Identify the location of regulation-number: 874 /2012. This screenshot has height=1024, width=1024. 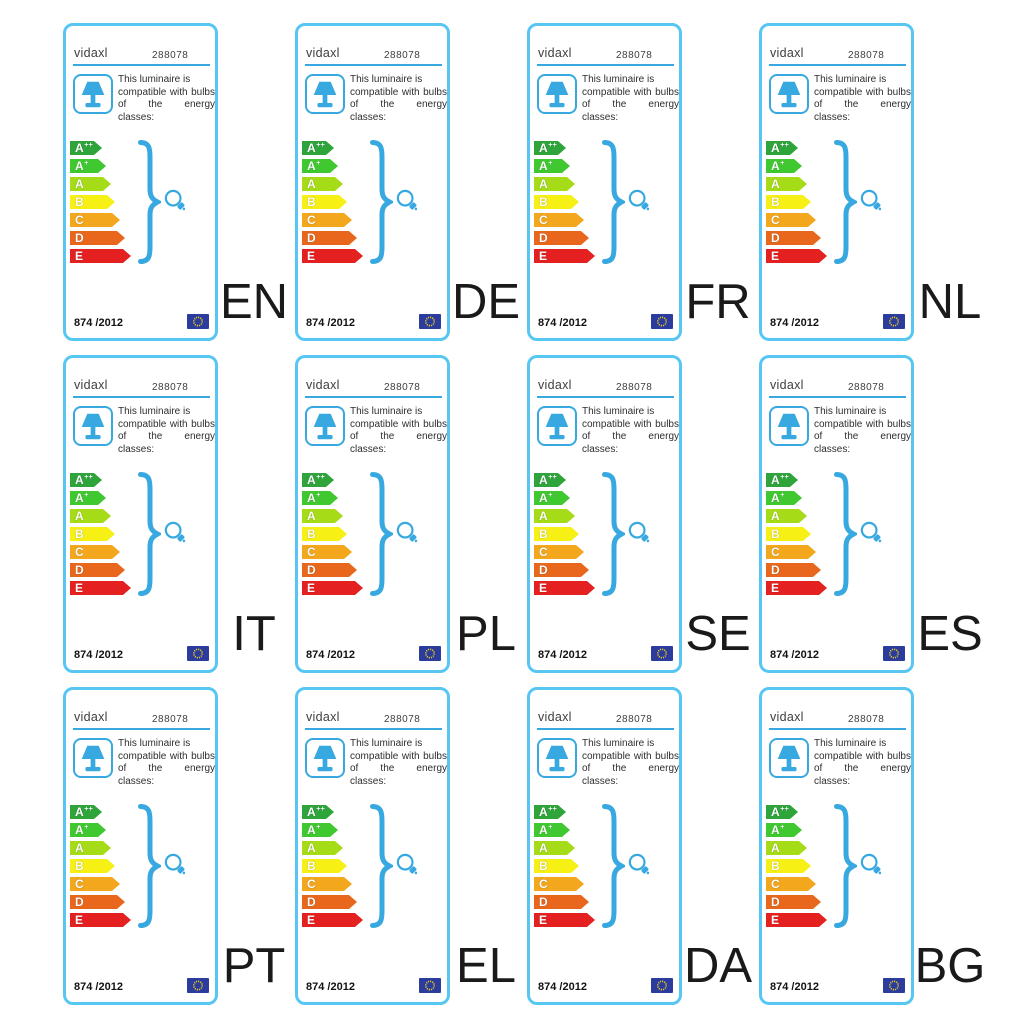
(98, 987).